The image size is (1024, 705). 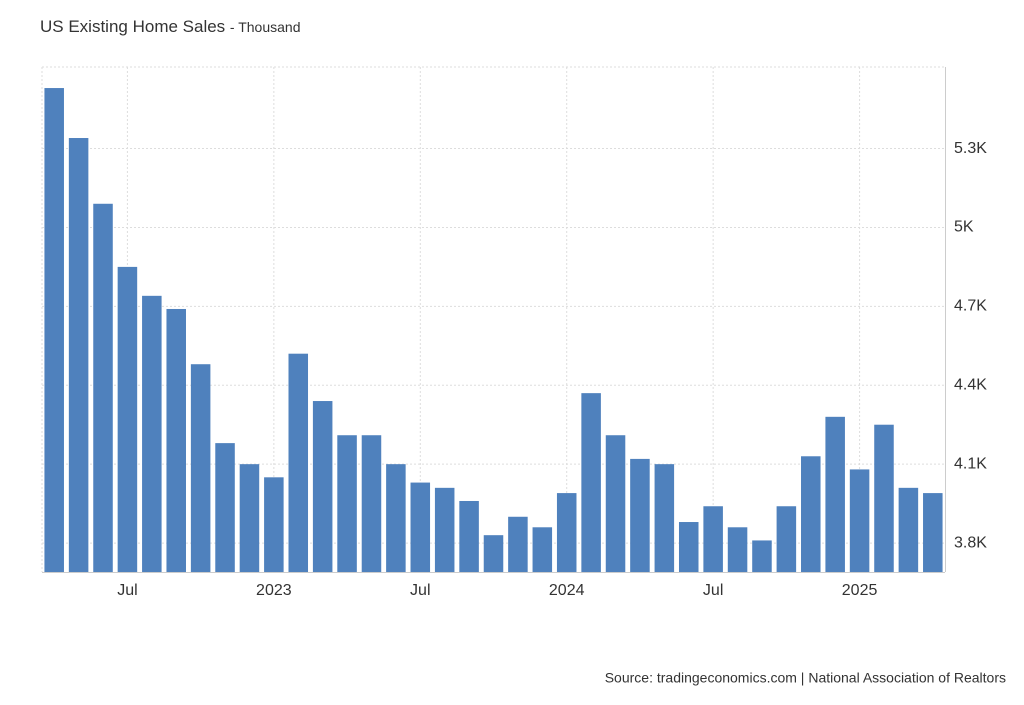 I want to click on x-tick-label: 2025, so click(x=860, y=590).